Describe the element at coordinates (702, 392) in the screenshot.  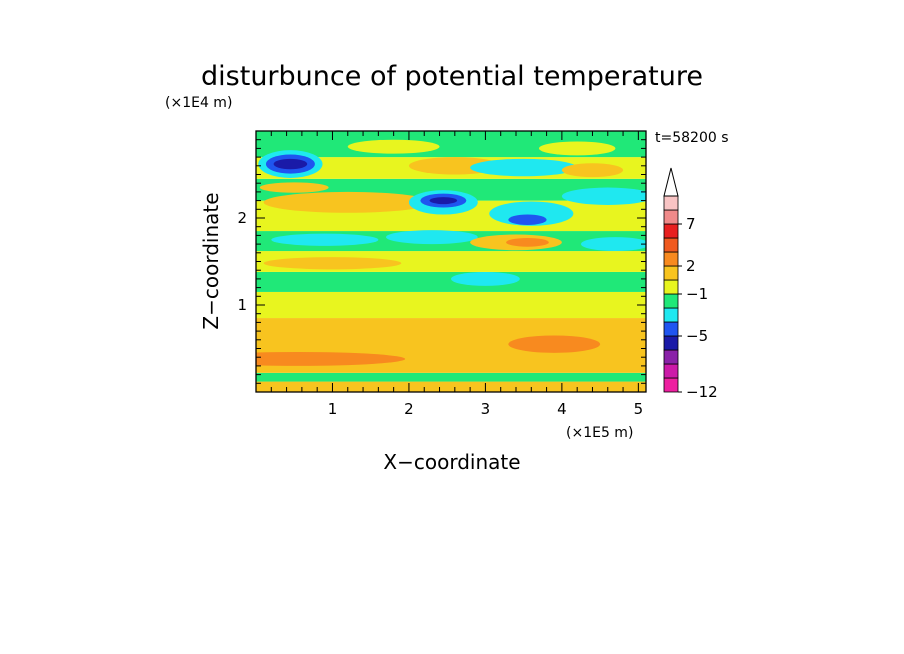
I see `colorbar-label: −12` at that location.